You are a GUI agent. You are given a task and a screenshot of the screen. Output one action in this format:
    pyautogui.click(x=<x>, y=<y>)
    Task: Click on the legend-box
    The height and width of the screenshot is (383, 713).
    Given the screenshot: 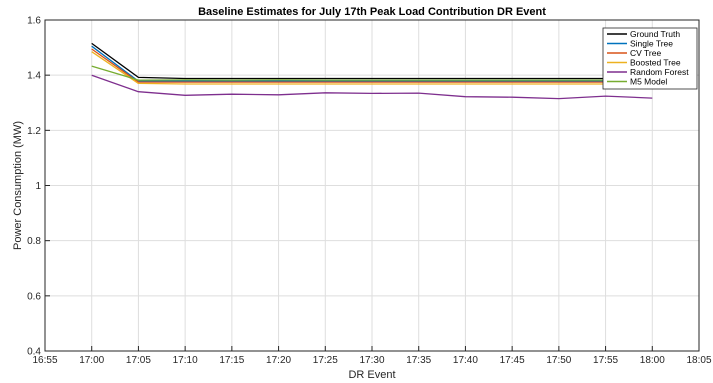 What is the action you would take?
    pyautogui.click(x=650, y=58)
    